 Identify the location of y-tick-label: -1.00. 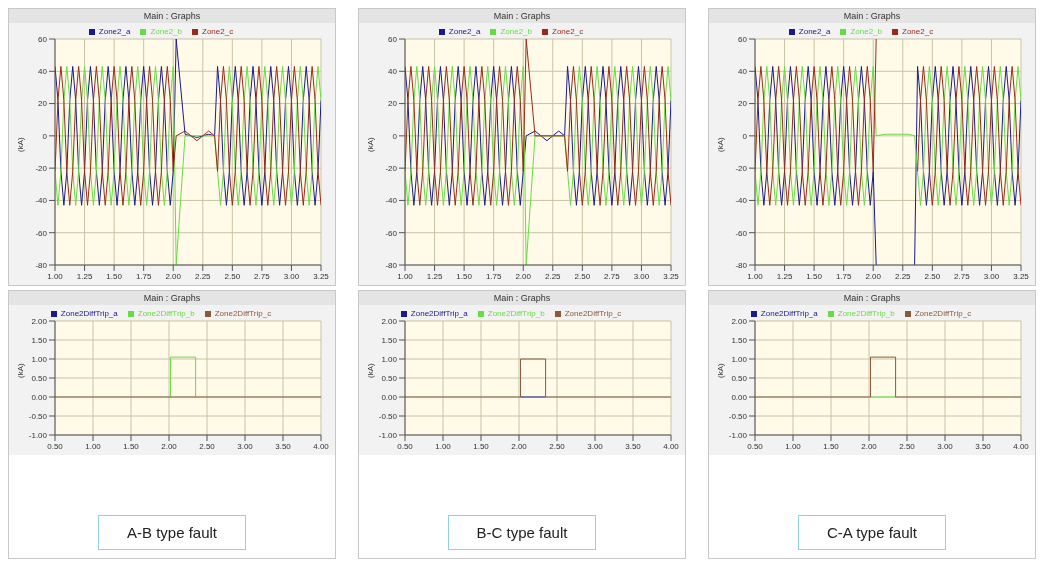
(388, 435).